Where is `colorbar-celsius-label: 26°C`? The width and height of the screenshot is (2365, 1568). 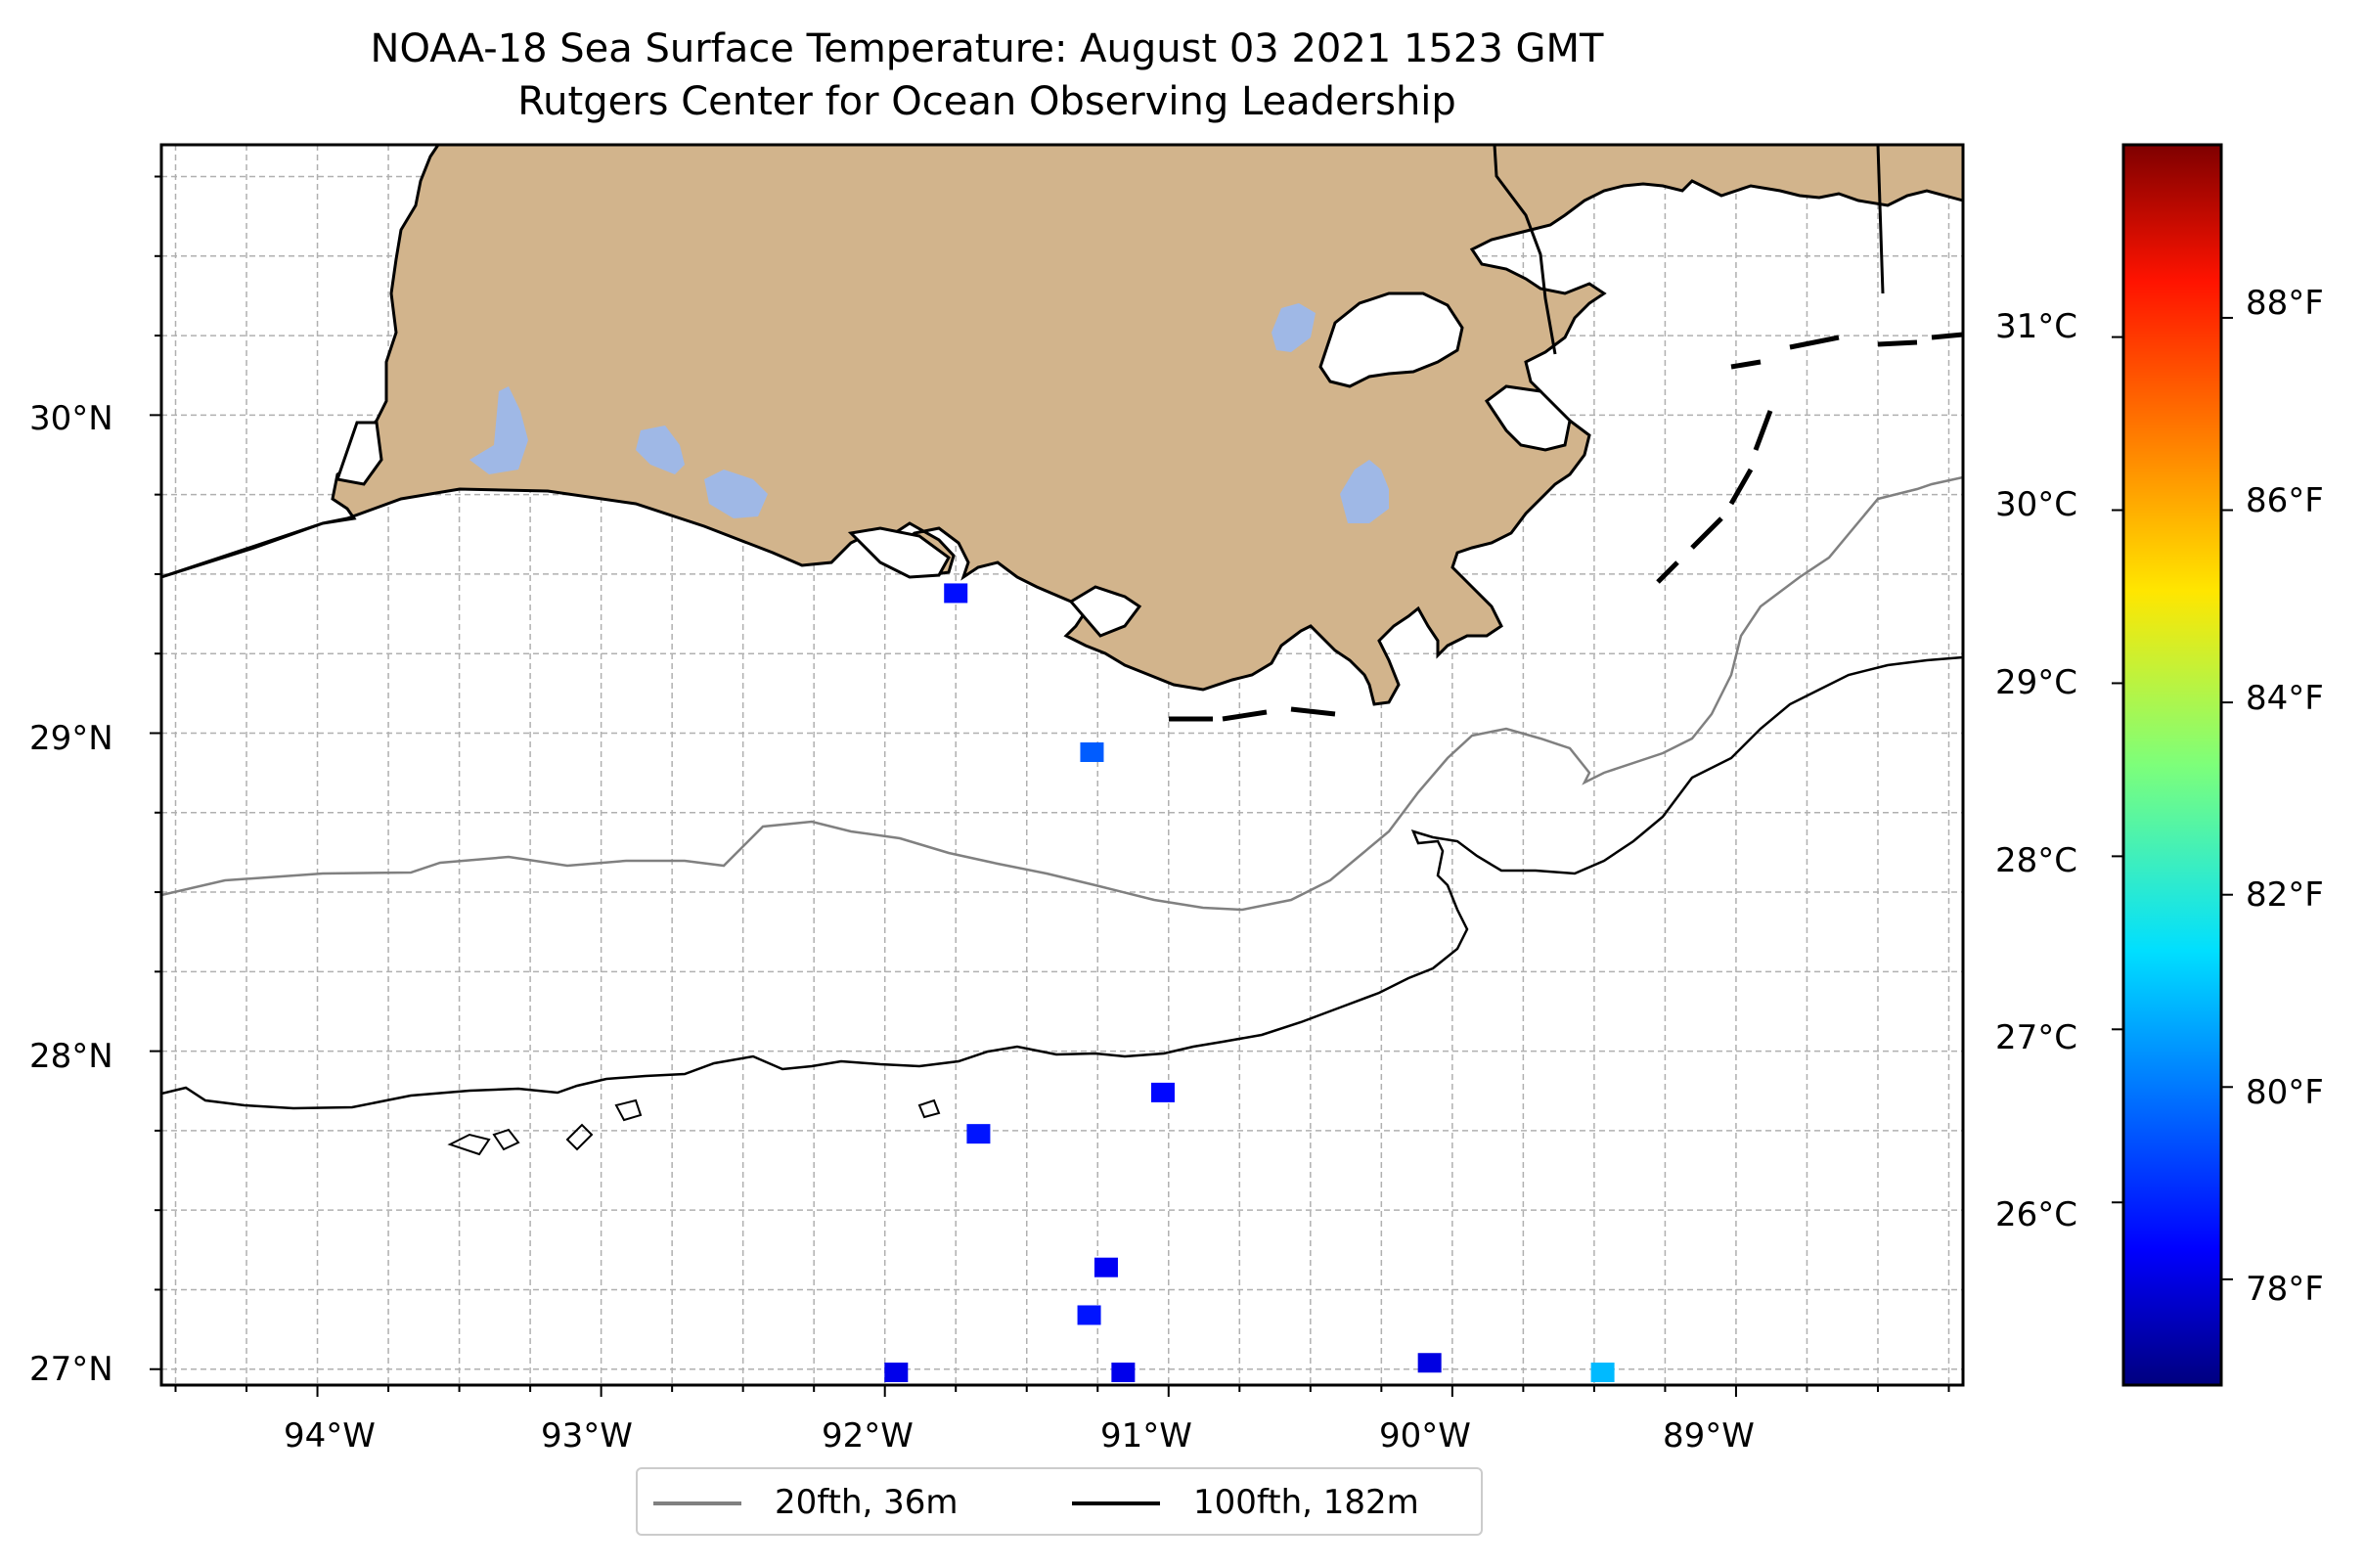 colorbar-celsius-label: 26°C is located at coordinates (2036, 1214).